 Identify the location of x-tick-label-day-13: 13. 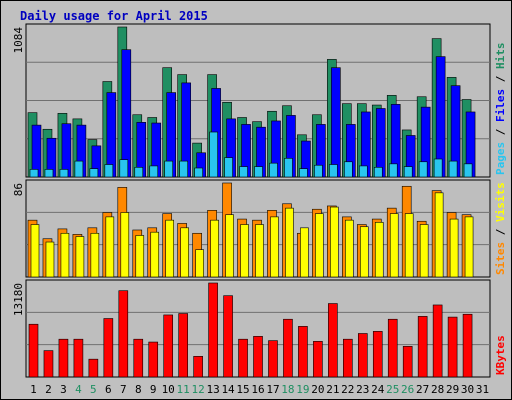
(212, 389).